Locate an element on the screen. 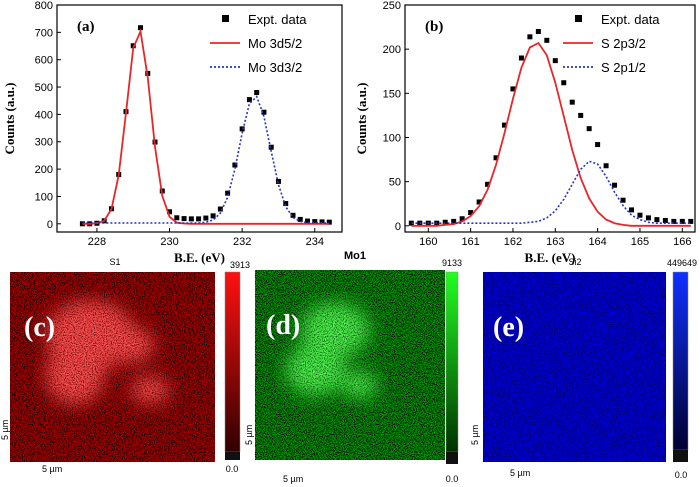 The width and height of the screenshot is (700, 487). legend-label: S 2p3/2 is located at coordinates (623, 43).